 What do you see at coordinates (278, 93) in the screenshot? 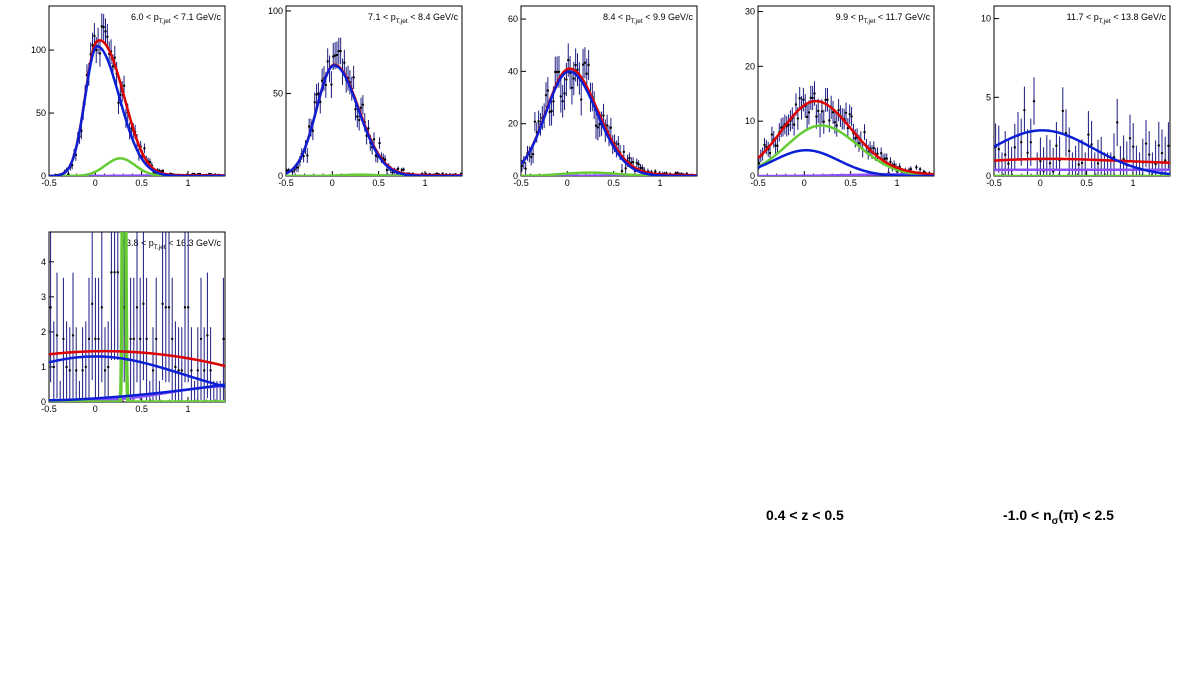
I see `y-tick-label: 50` at bounding box center [278, 93].